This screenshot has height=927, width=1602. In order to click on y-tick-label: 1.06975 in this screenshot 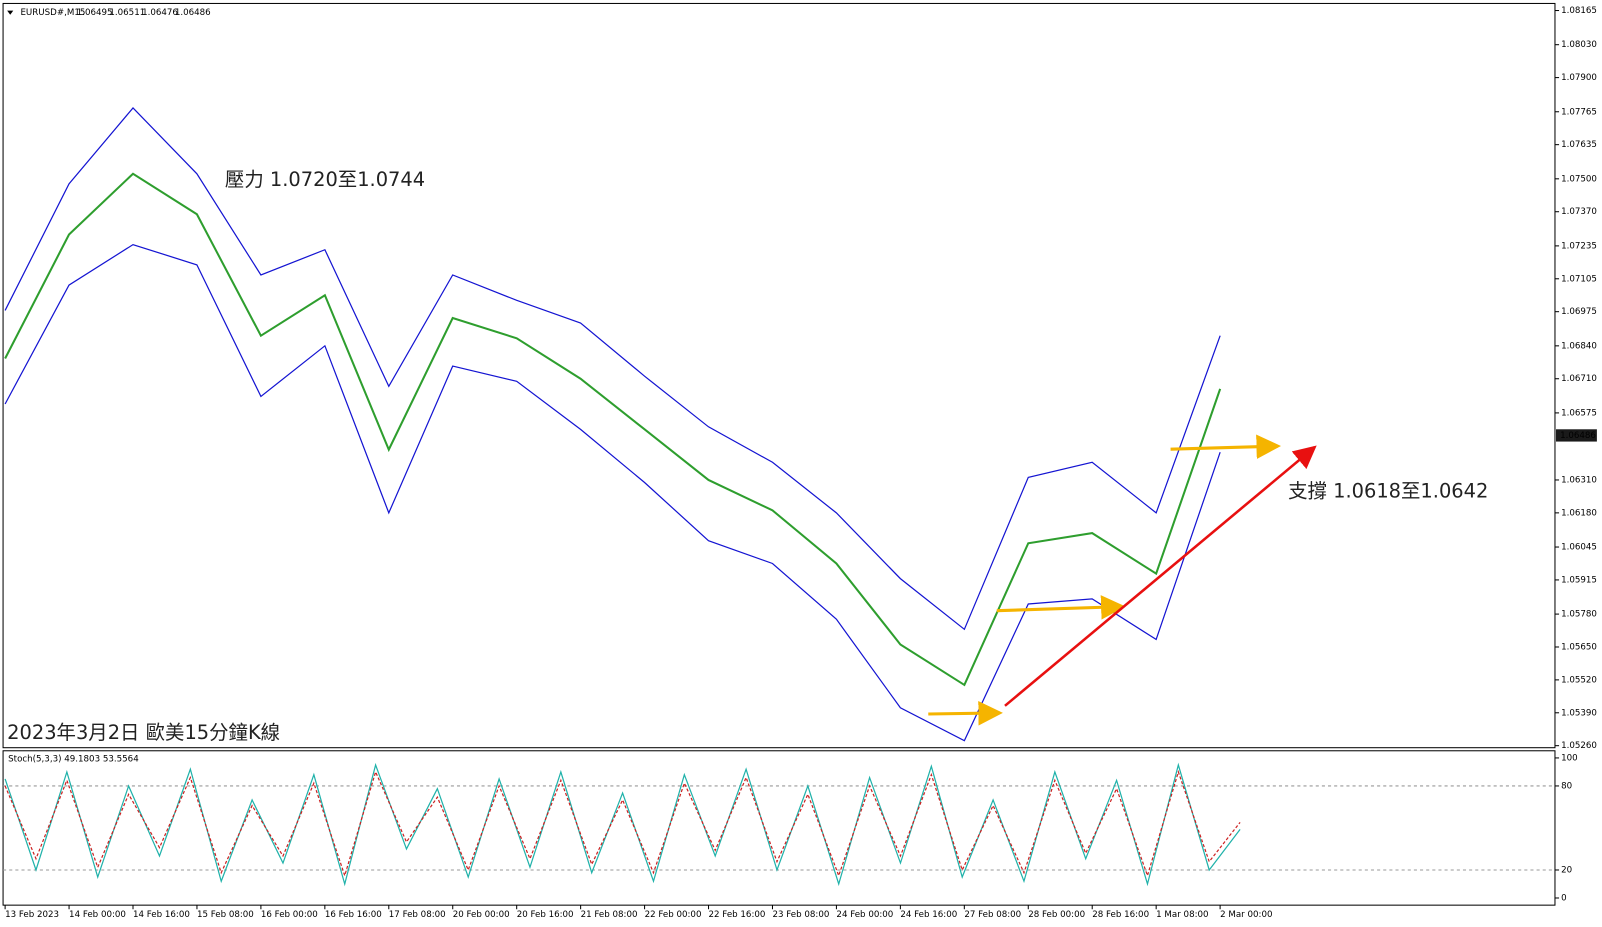, I will do `click(1579, 312)`.